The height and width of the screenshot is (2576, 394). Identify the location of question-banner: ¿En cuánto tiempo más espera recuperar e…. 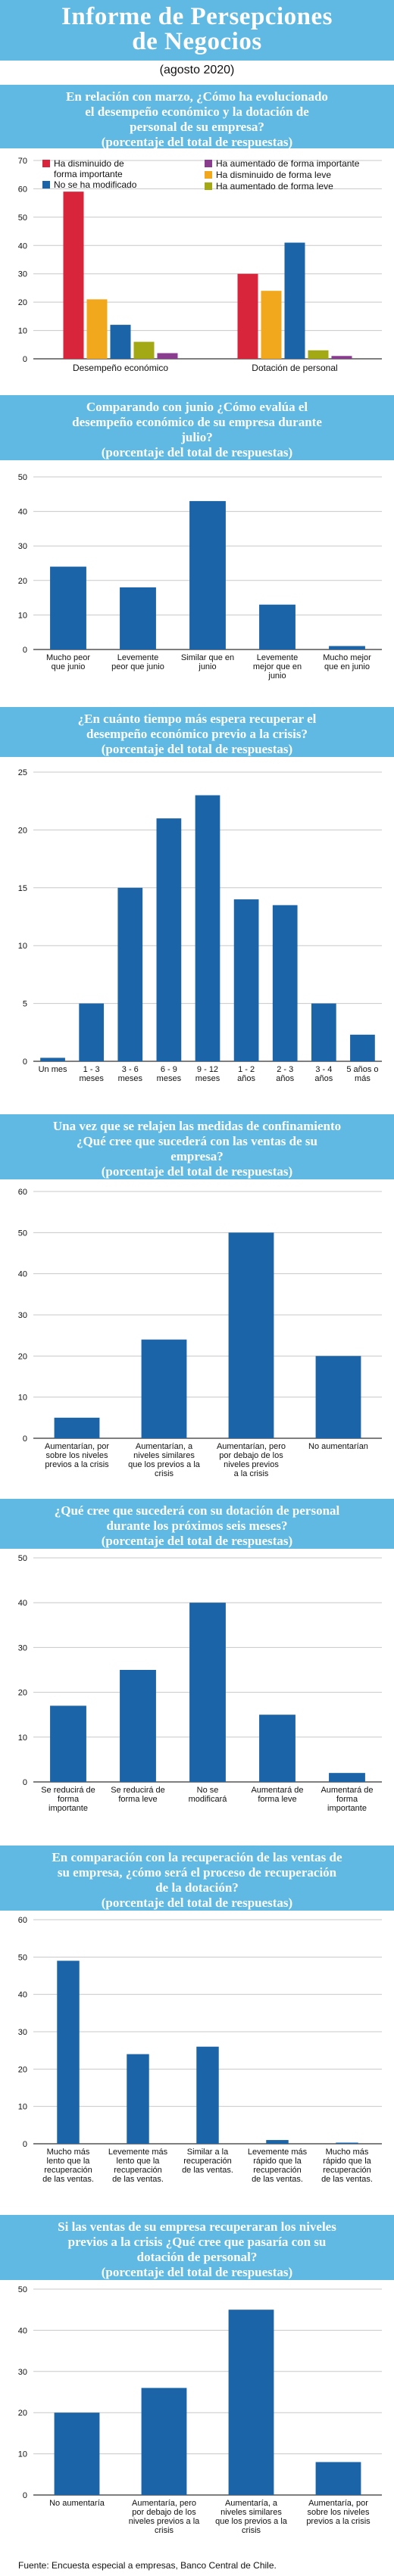
(197, 732).